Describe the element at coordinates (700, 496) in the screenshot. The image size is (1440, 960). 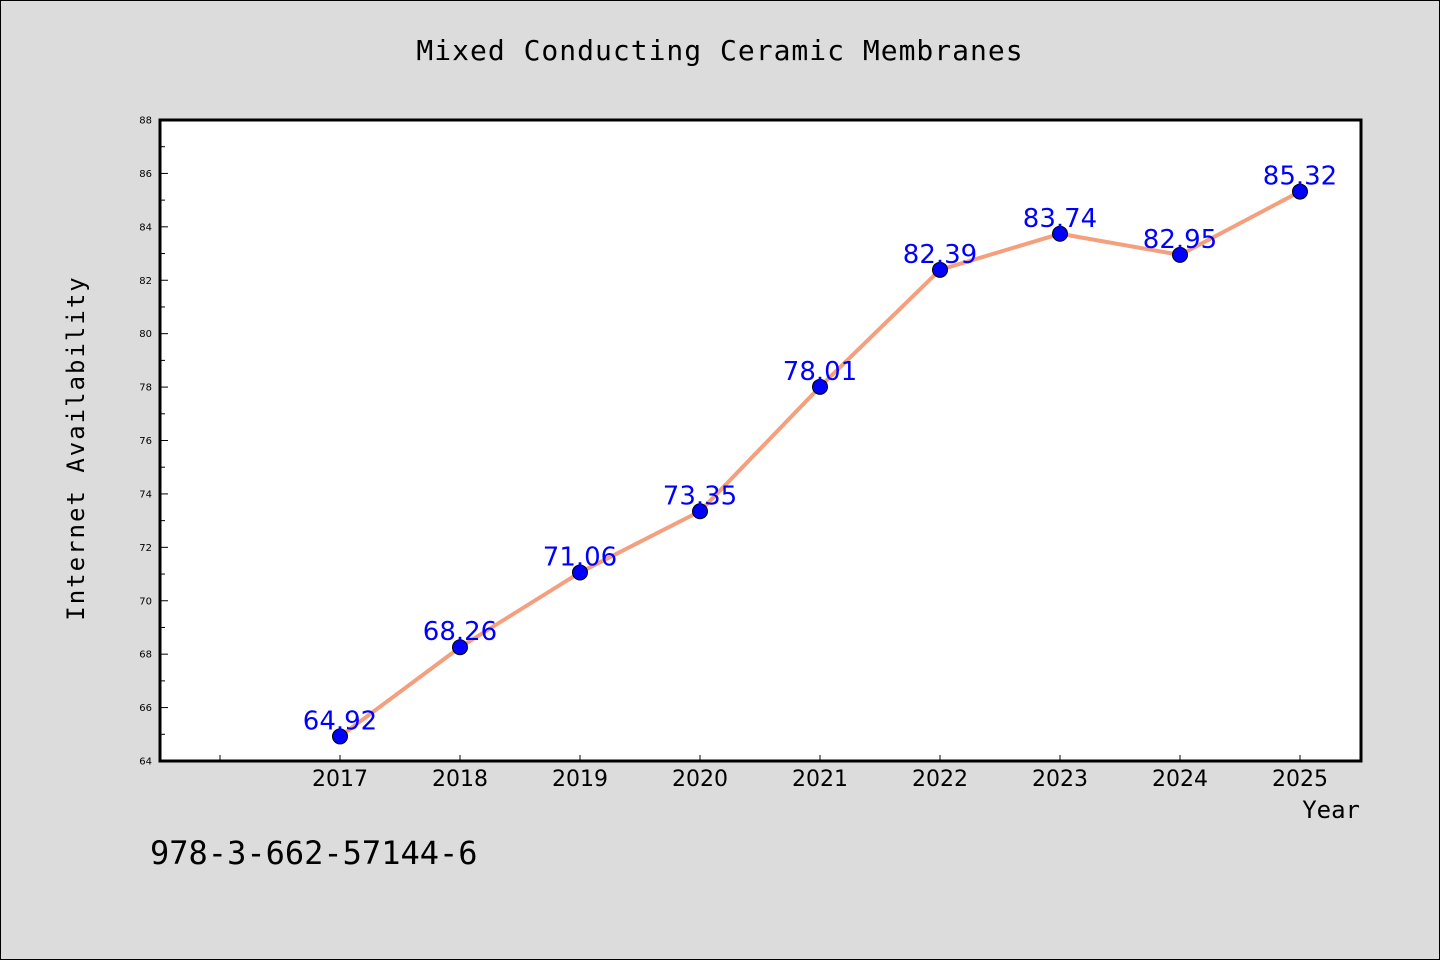
I see `data-label: 73.35` at that location.